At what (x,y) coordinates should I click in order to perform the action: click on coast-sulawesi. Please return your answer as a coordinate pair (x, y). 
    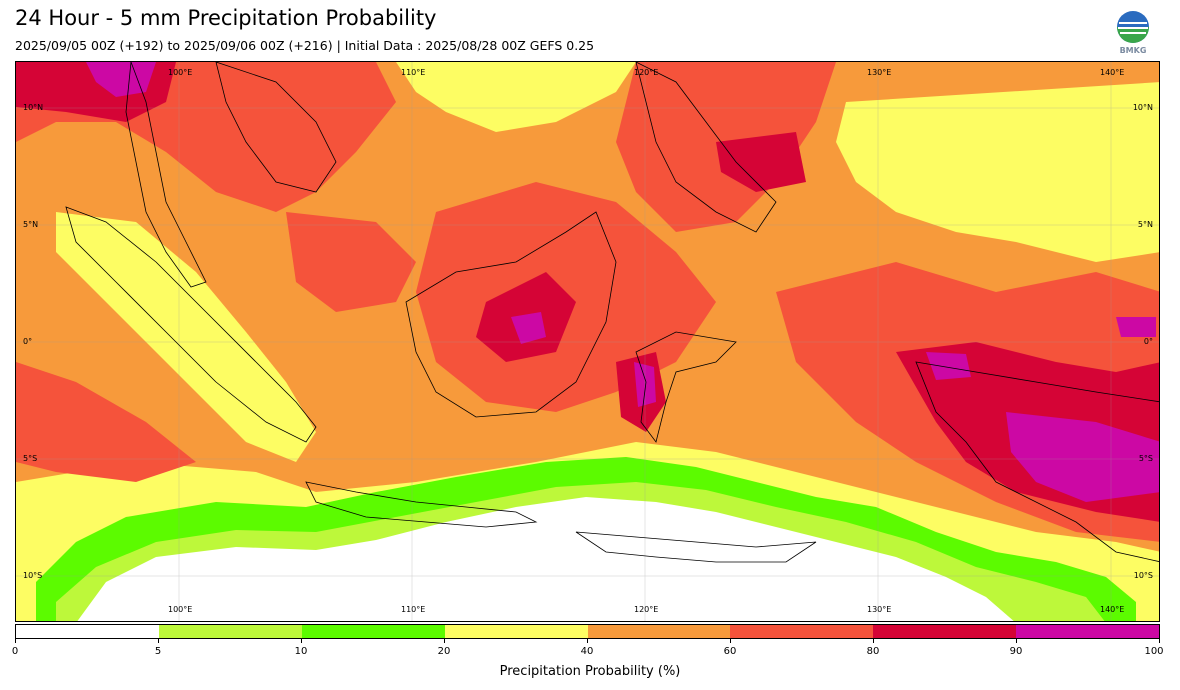
    Looking at the image, I should click on (686, 387).